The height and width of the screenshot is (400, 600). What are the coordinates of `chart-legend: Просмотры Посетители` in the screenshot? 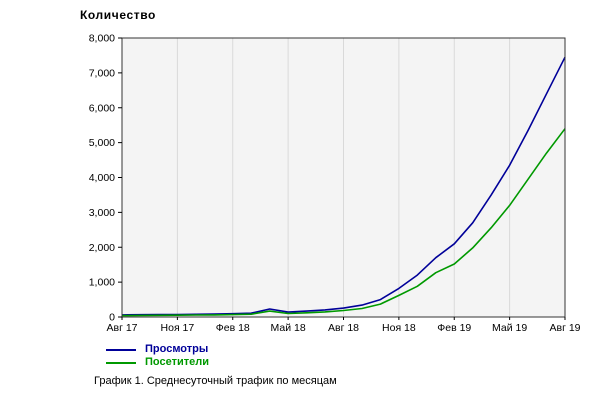 It's located at (157, 356).